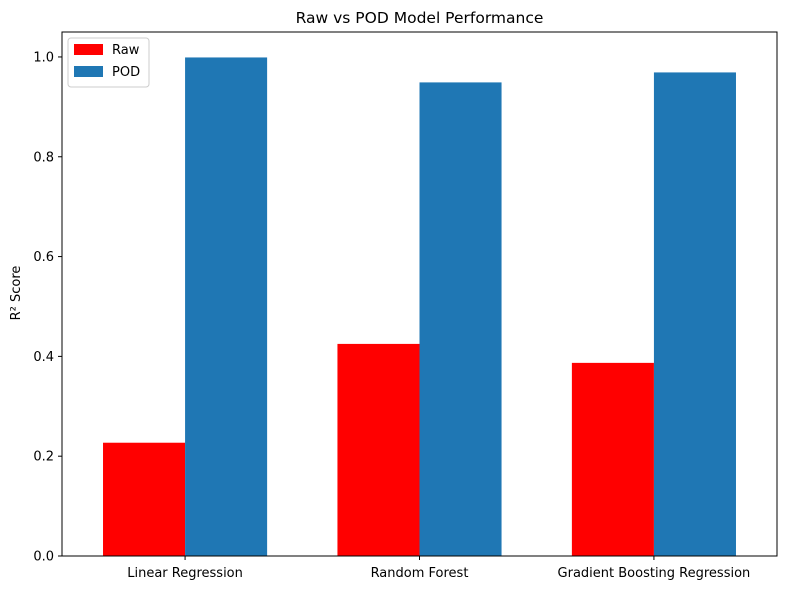 The height and width of the screenshot is (595, 788). I want to click on y-tick-label: 0.0, so click(43, 557).